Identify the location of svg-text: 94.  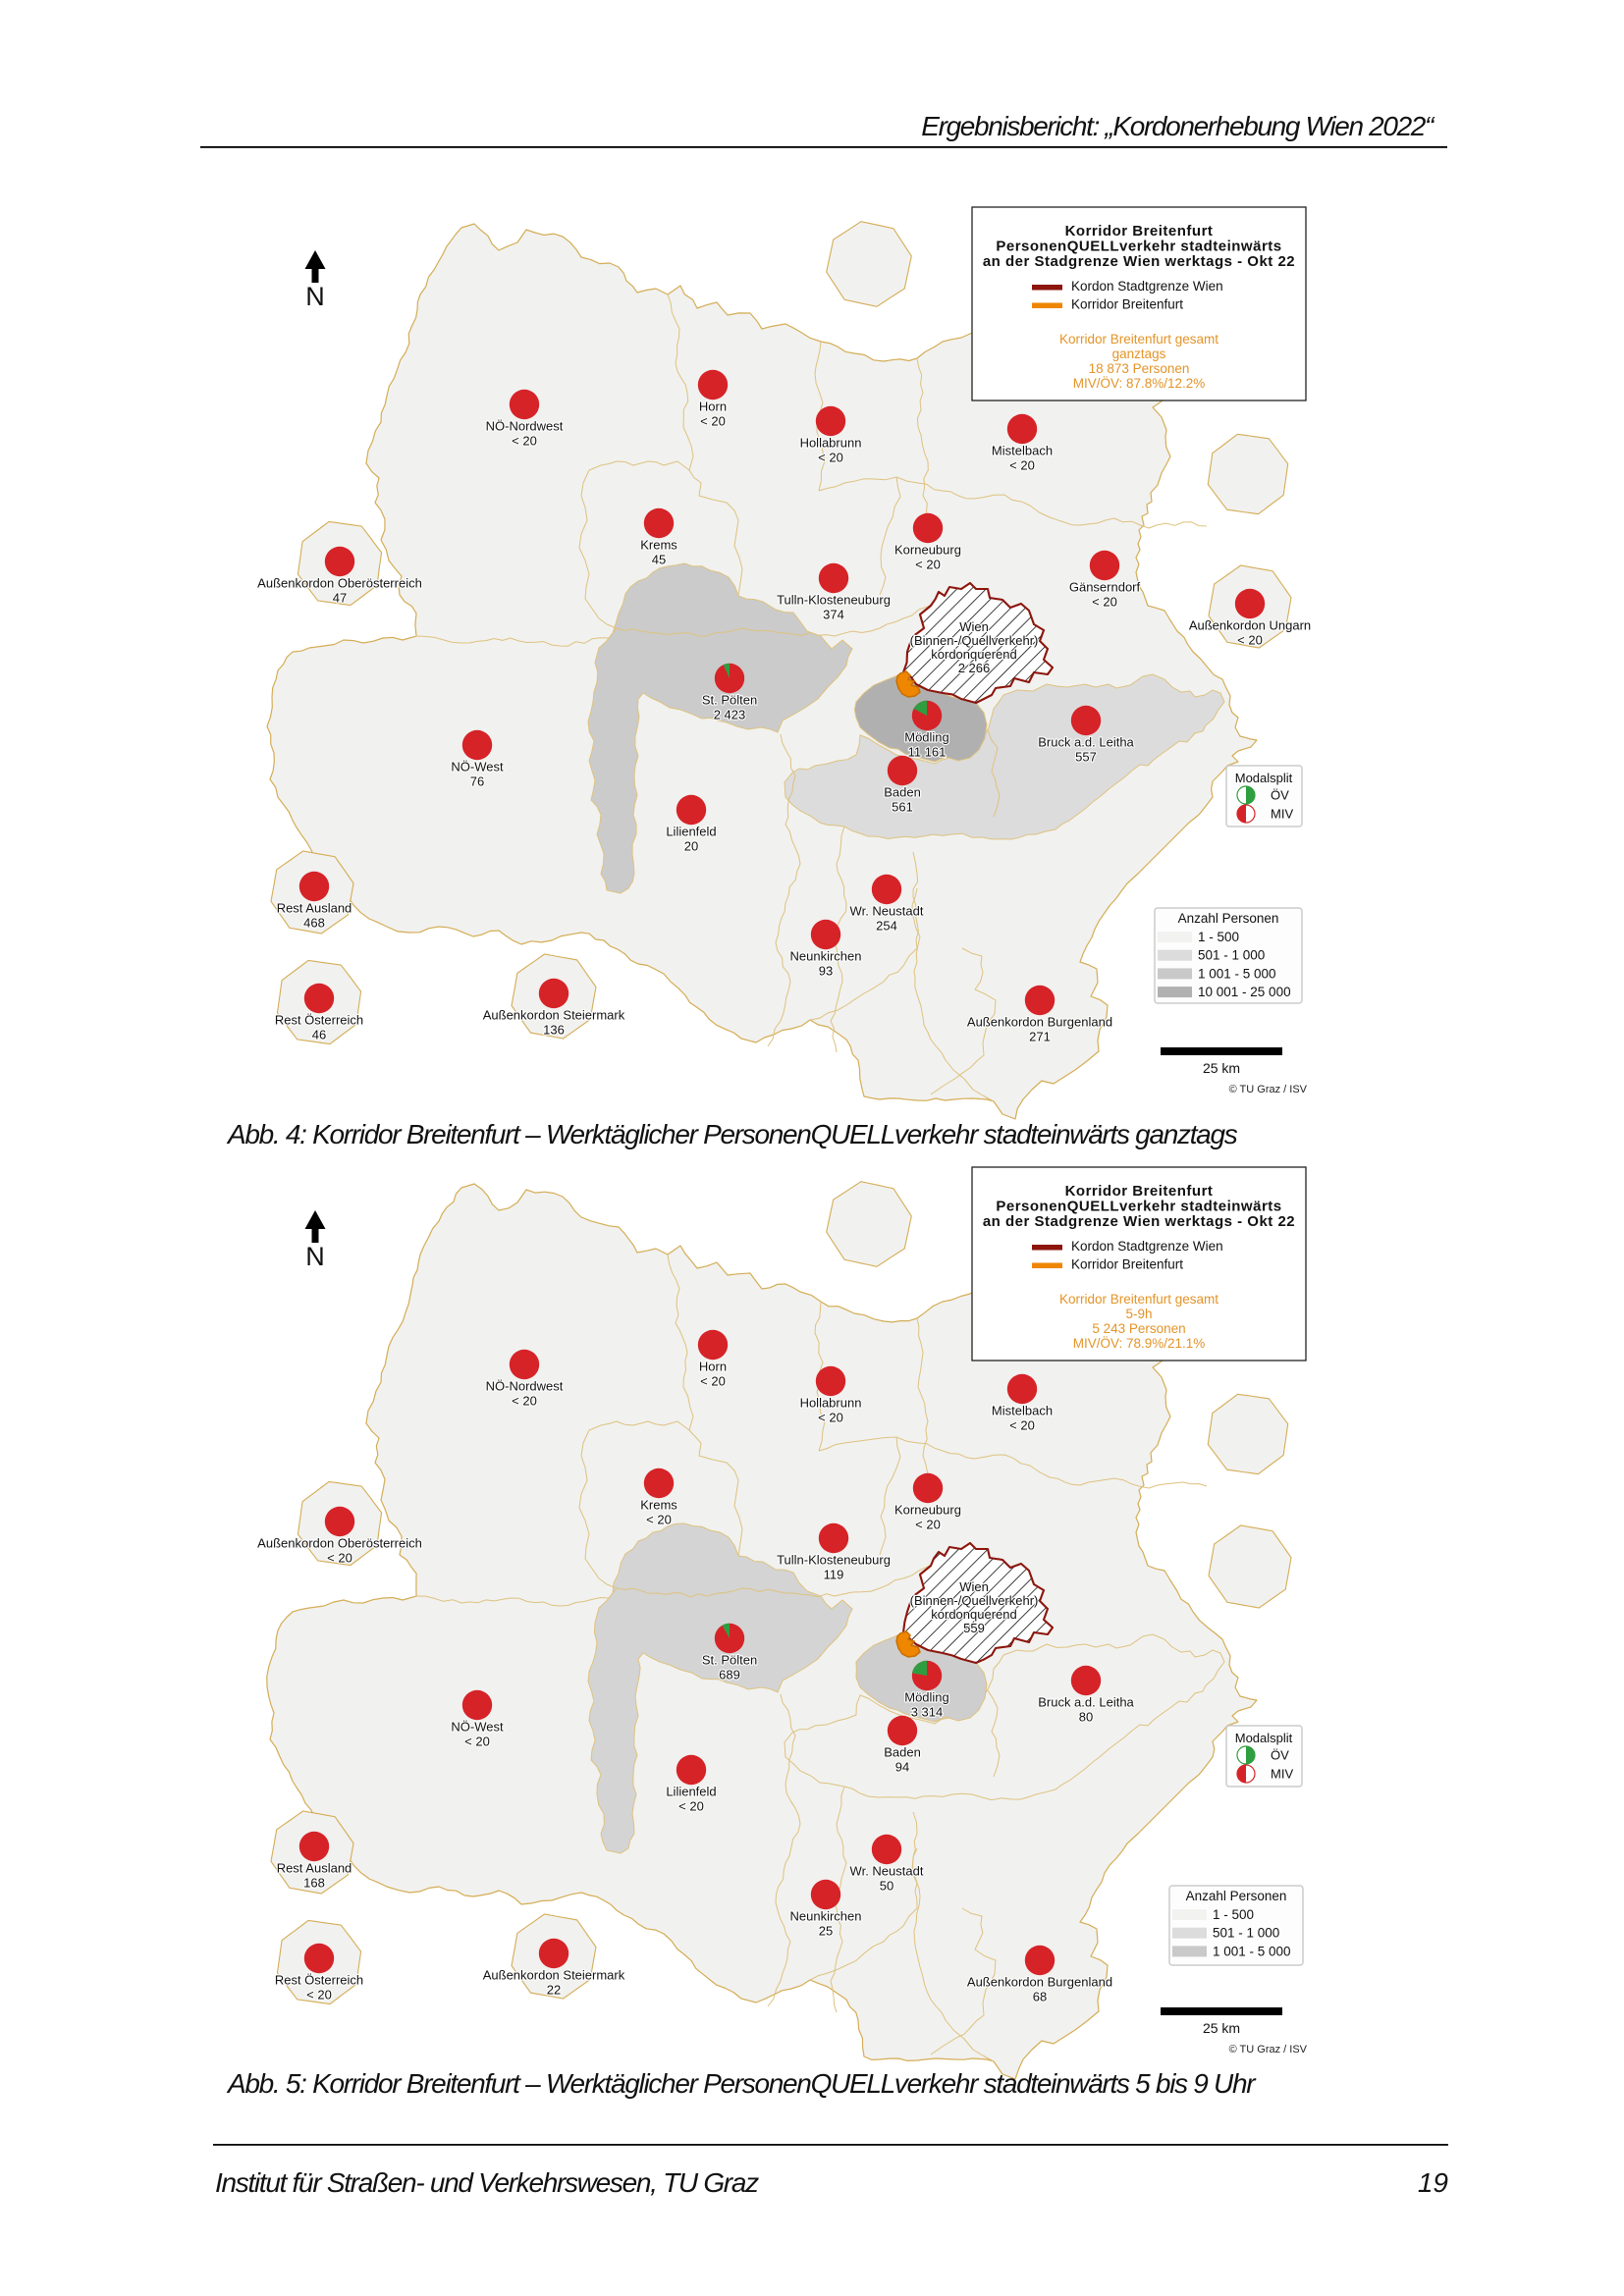
(902, 1767).